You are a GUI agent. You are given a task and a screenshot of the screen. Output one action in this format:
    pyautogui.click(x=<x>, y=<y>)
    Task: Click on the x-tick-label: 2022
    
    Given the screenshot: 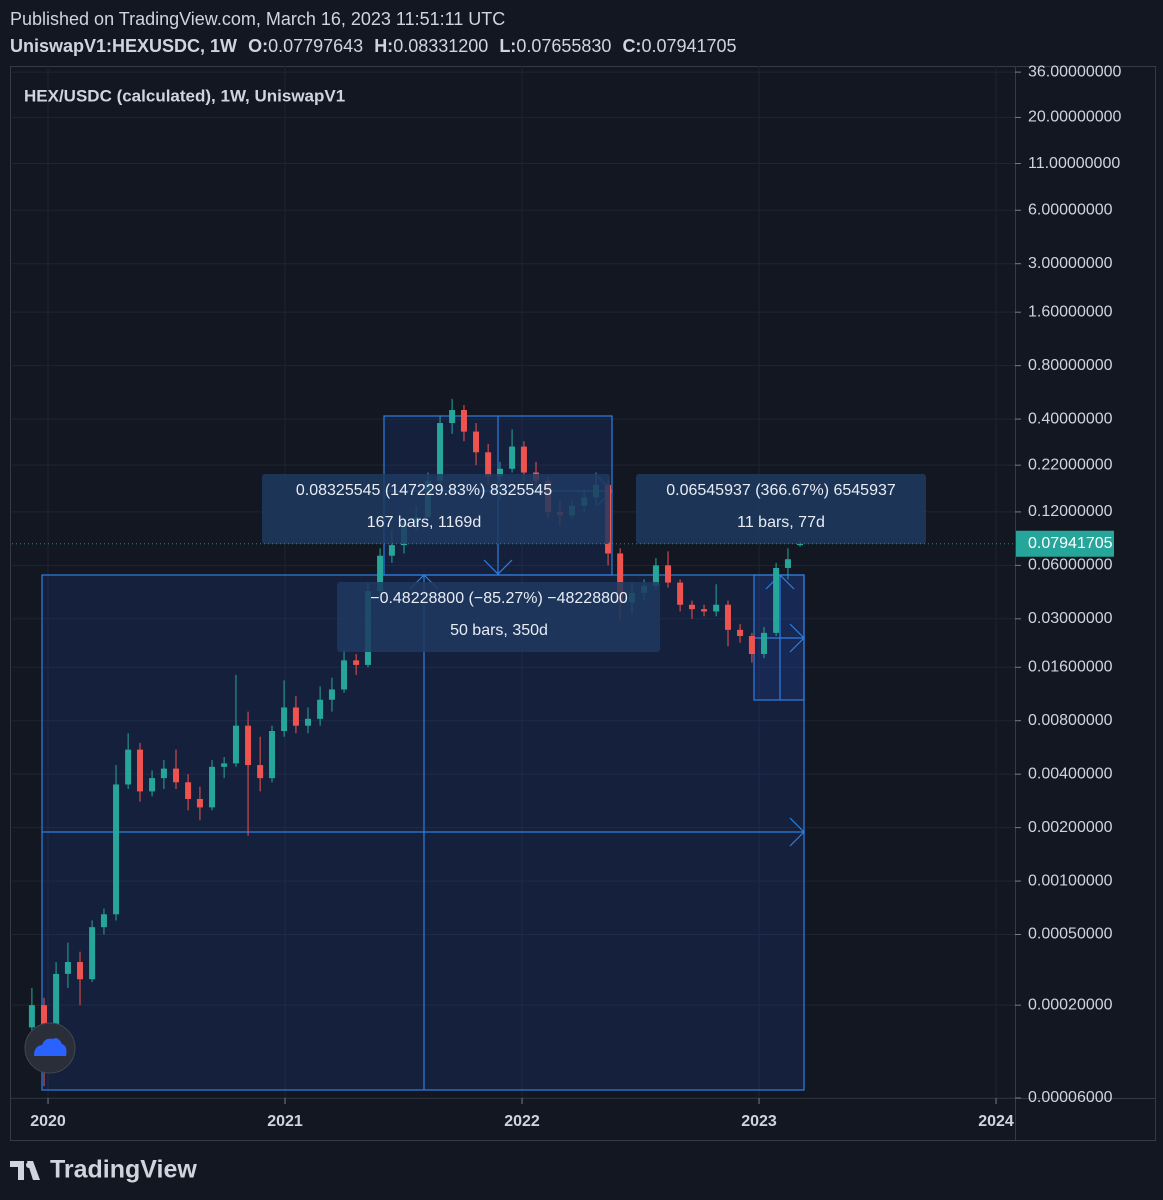 What is the action you would take?
    pyautogui.click(x=522, y=1121)
    